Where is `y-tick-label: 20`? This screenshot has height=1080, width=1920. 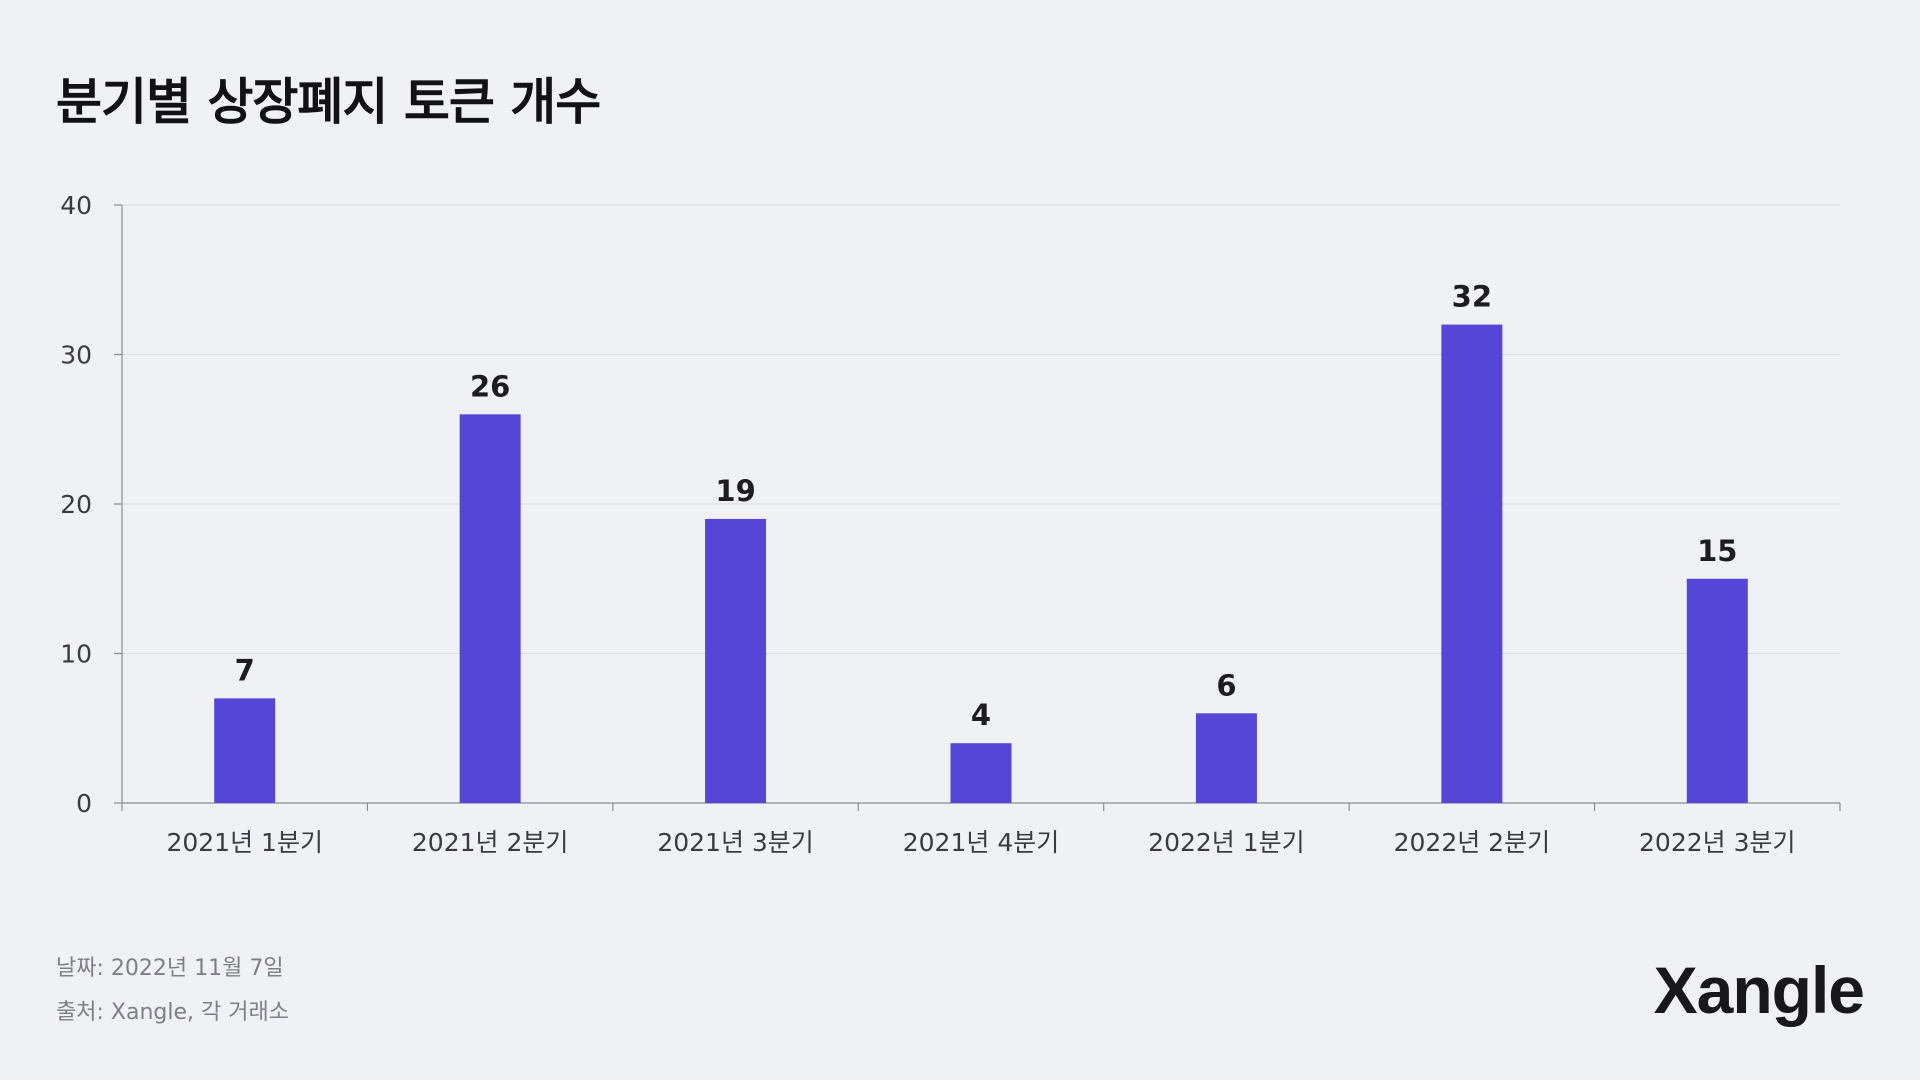
y-tick-label: 20 is located at coordinates (76, 504).